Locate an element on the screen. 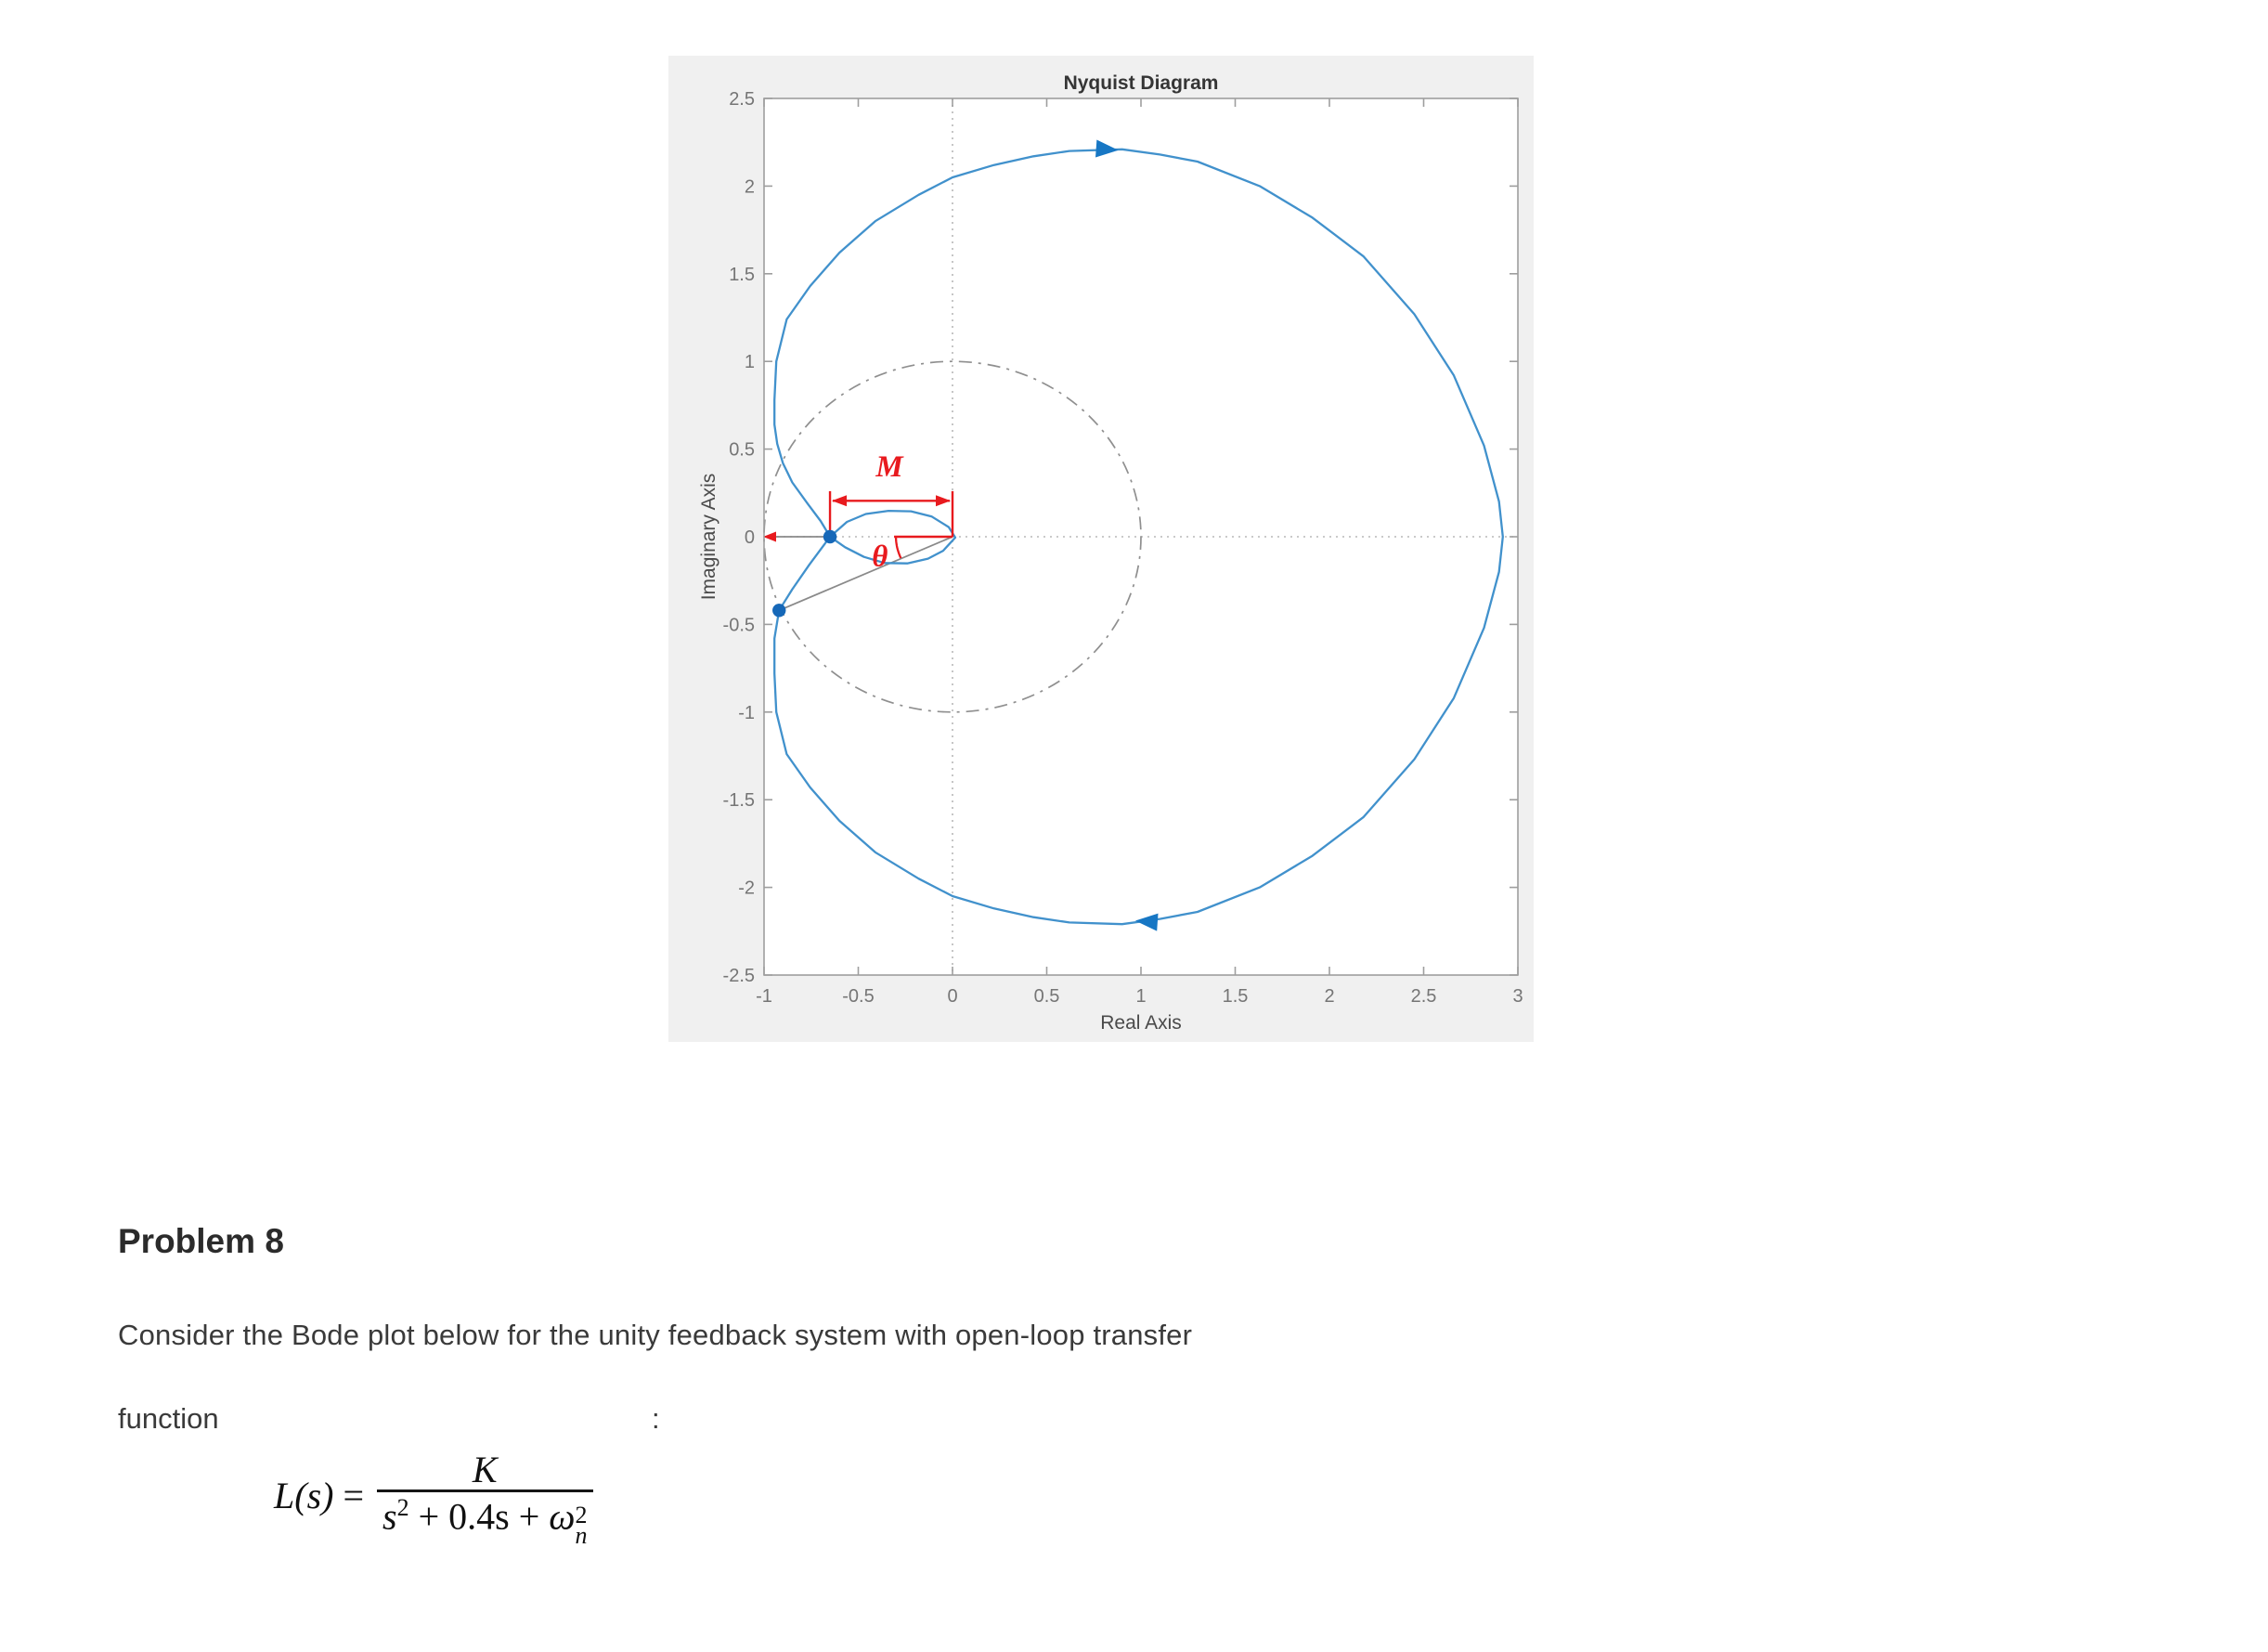  formula-den-s-exponent: 2 is located at coordinates (402, 1507).